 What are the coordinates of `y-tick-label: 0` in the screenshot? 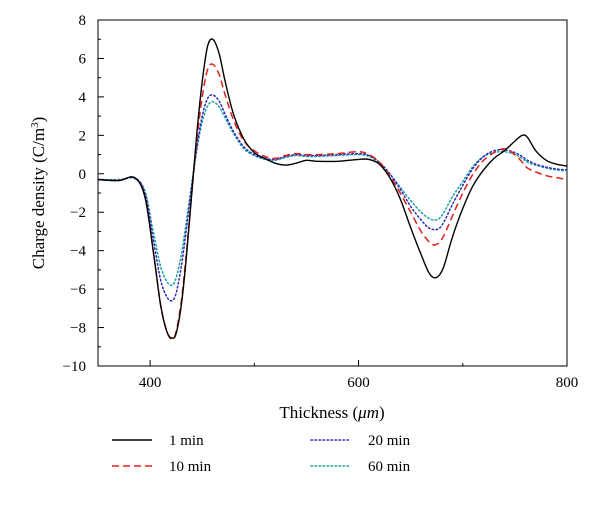 It's located at (83, 175).